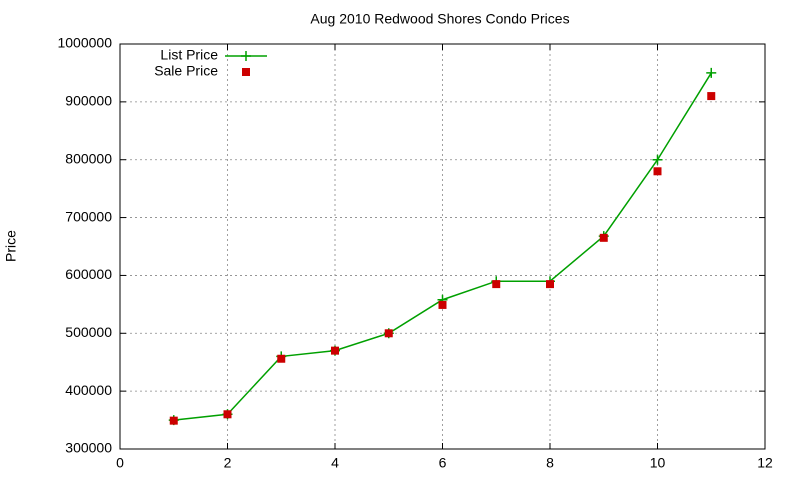 The height and width of the screenshot is (480, 800). I want to click on x-tick-label: 0, so click(120, 463).